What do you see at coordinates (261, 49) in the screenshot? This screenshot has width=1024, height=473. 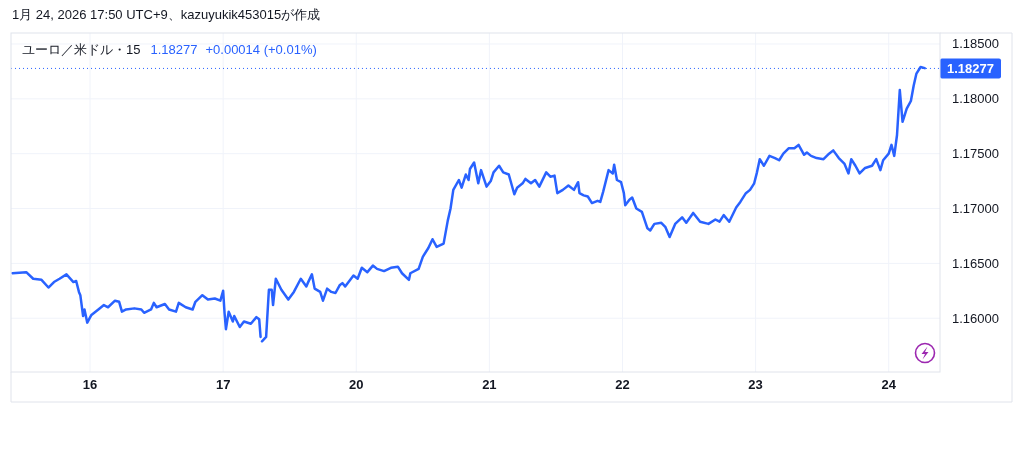 I see `annotation: +0.00014 (+0.01%)` at bounding box center [261, 49].